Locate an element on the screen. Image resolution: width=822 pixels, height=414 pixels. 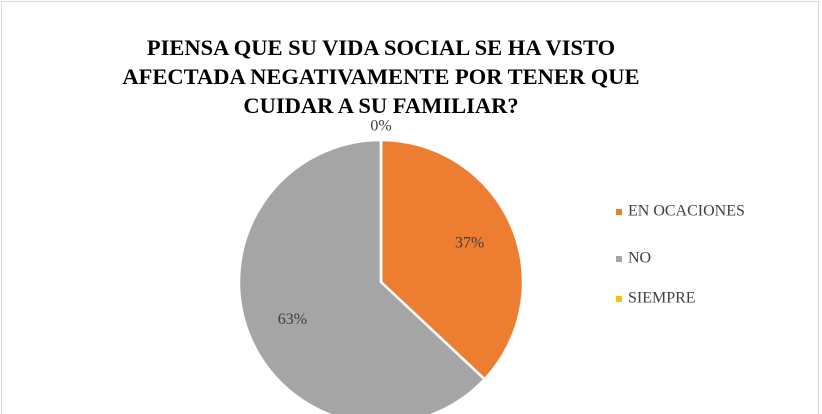
legend-label: SIEMPRE is located at coordinates (662, 298).